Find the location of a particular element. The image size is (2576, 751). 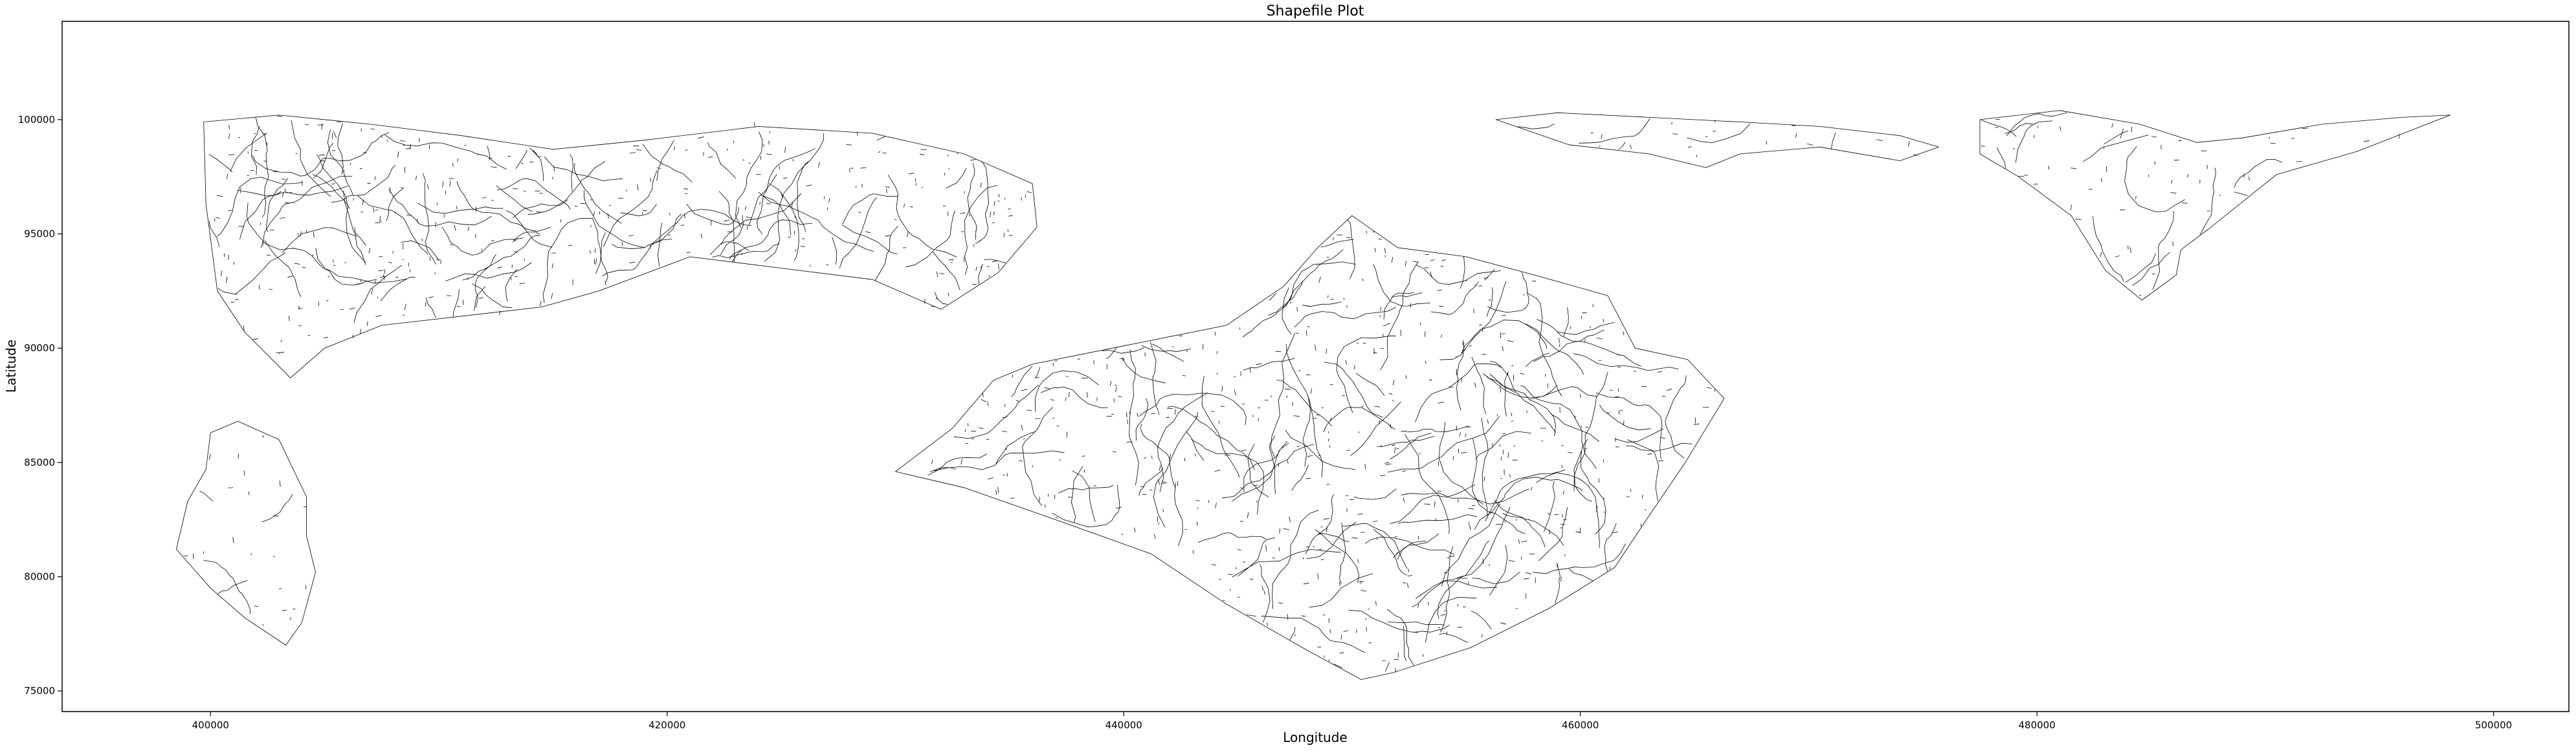

x-tick-label: 440000 is located at coordinates (1123, 725).